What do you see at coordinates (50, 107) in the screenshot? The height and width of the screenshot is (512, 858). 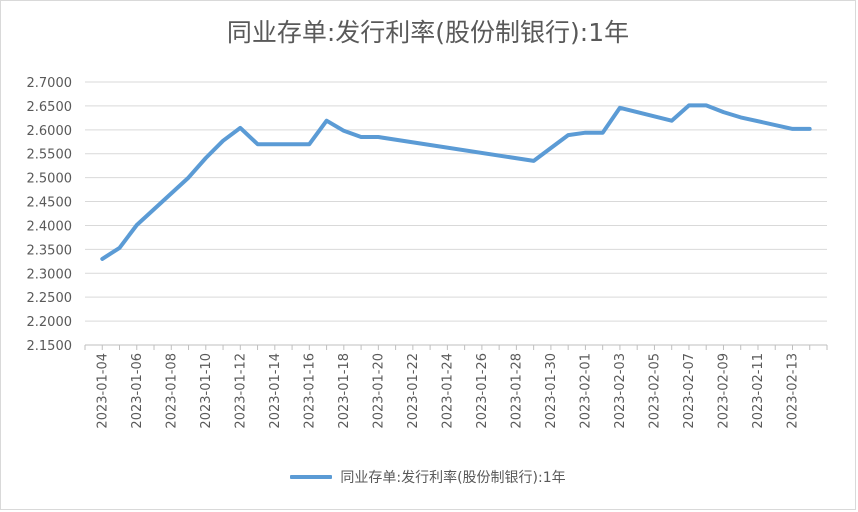 I see `y-tick-label: 2.6500` at bounding box center [50, 107].